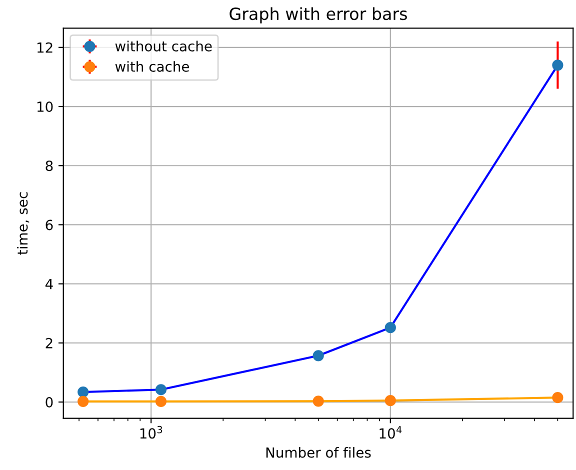 This screenshot has height=470, width=576. I want to click on x-axis-title: Number of files, so click(318, 452).